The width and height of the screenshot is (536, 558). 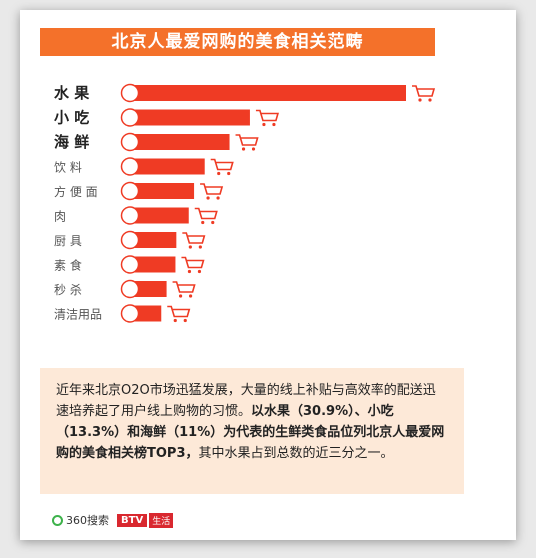 I want to click on description-tail: 其中水果占到总数的近三分之一。, so click(x=296, y=453).